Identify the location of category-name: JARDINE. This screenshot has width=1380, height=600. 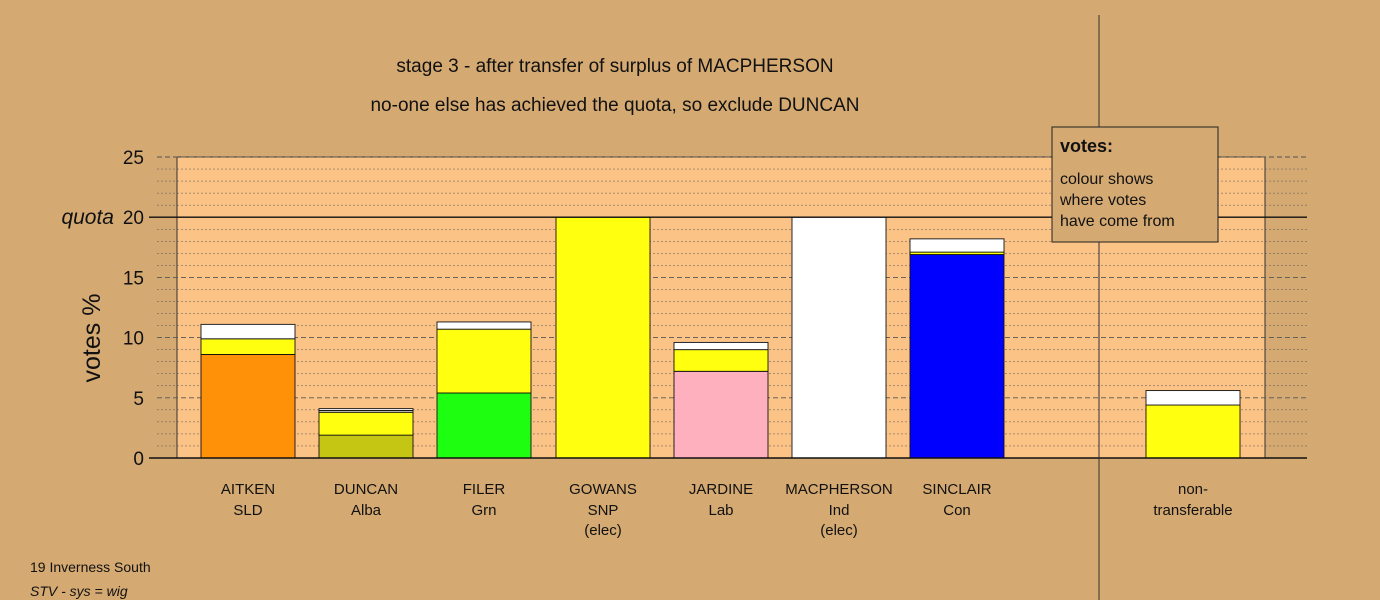
(721, 489).